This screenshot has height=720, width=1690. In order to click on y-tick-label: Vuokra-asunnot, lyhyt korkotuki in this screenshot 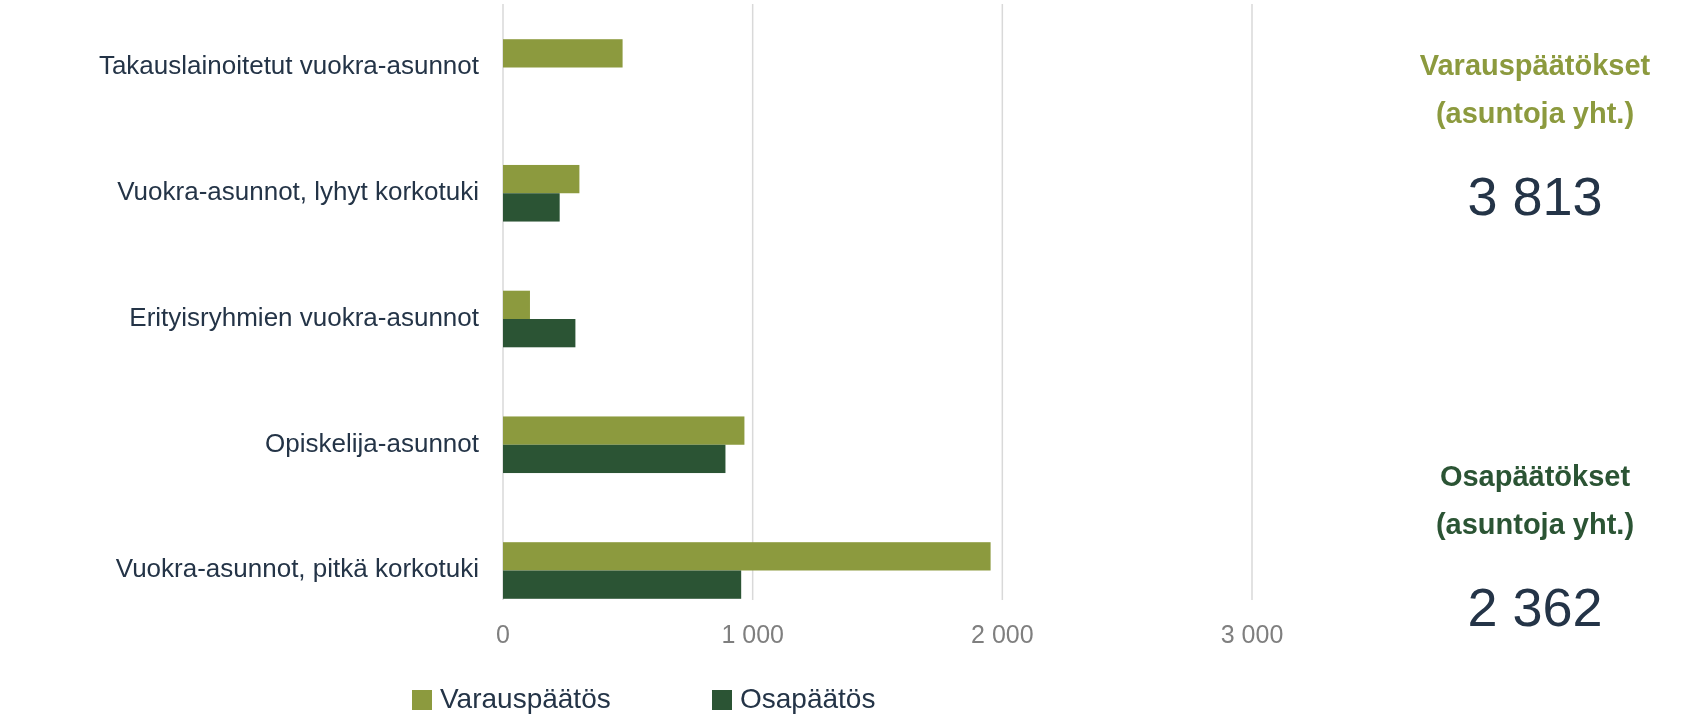, I will do `click(298, 191)`.